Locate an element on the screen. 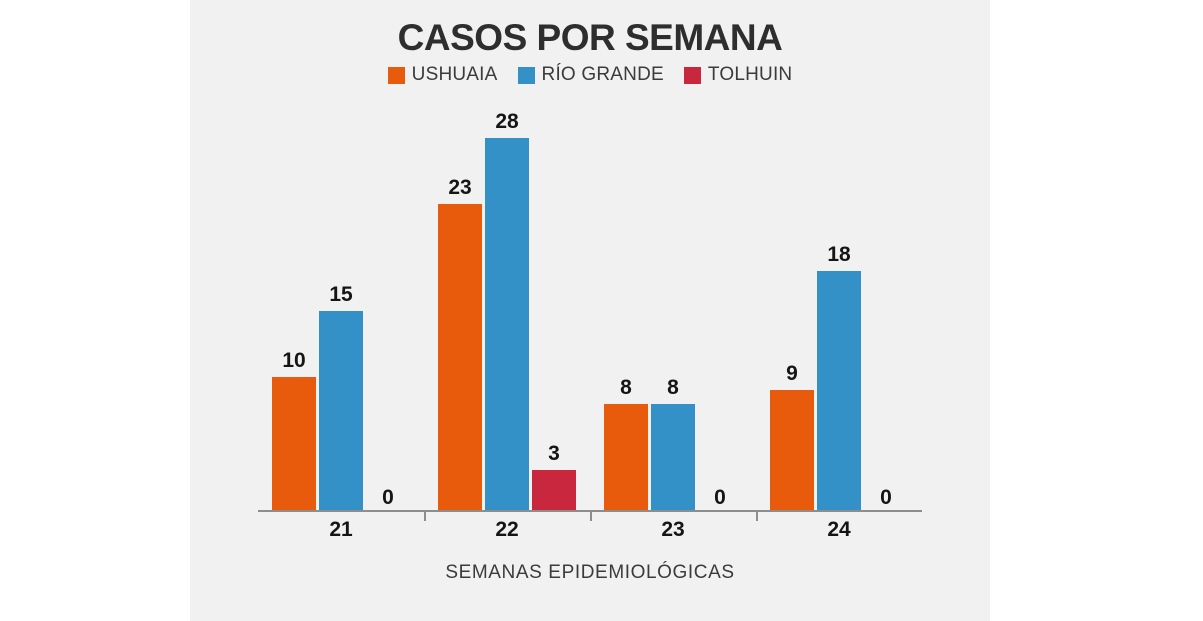 The width and height of the screenshot is (1203, 621). bar-slot-ushuaia-week-22: 23 is located at coordinates (460, 305).